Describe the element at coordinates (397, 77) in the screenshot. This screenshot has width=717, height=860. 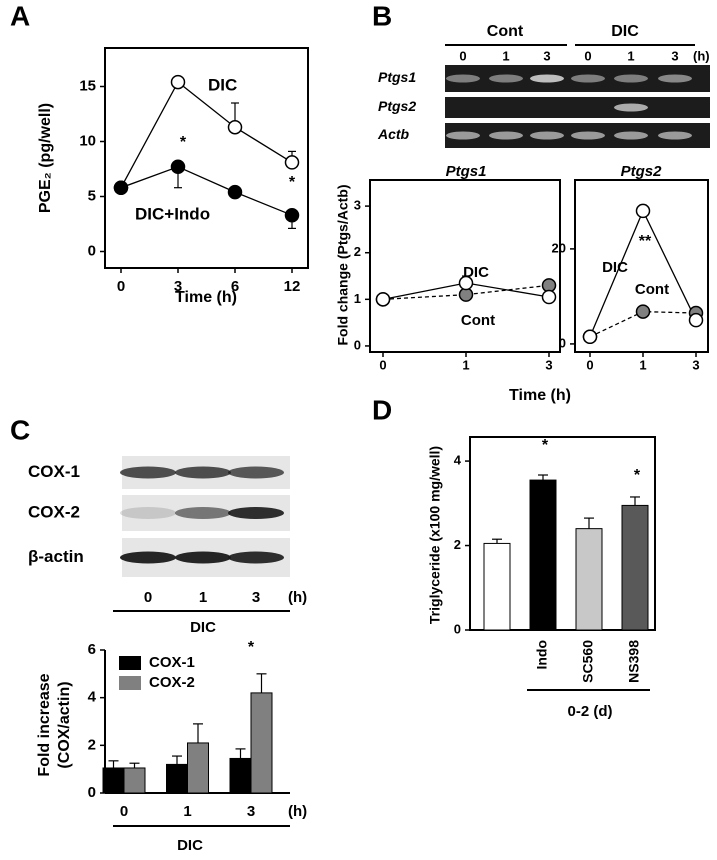
I see `gel-row-label: Ptgs1` at that location.